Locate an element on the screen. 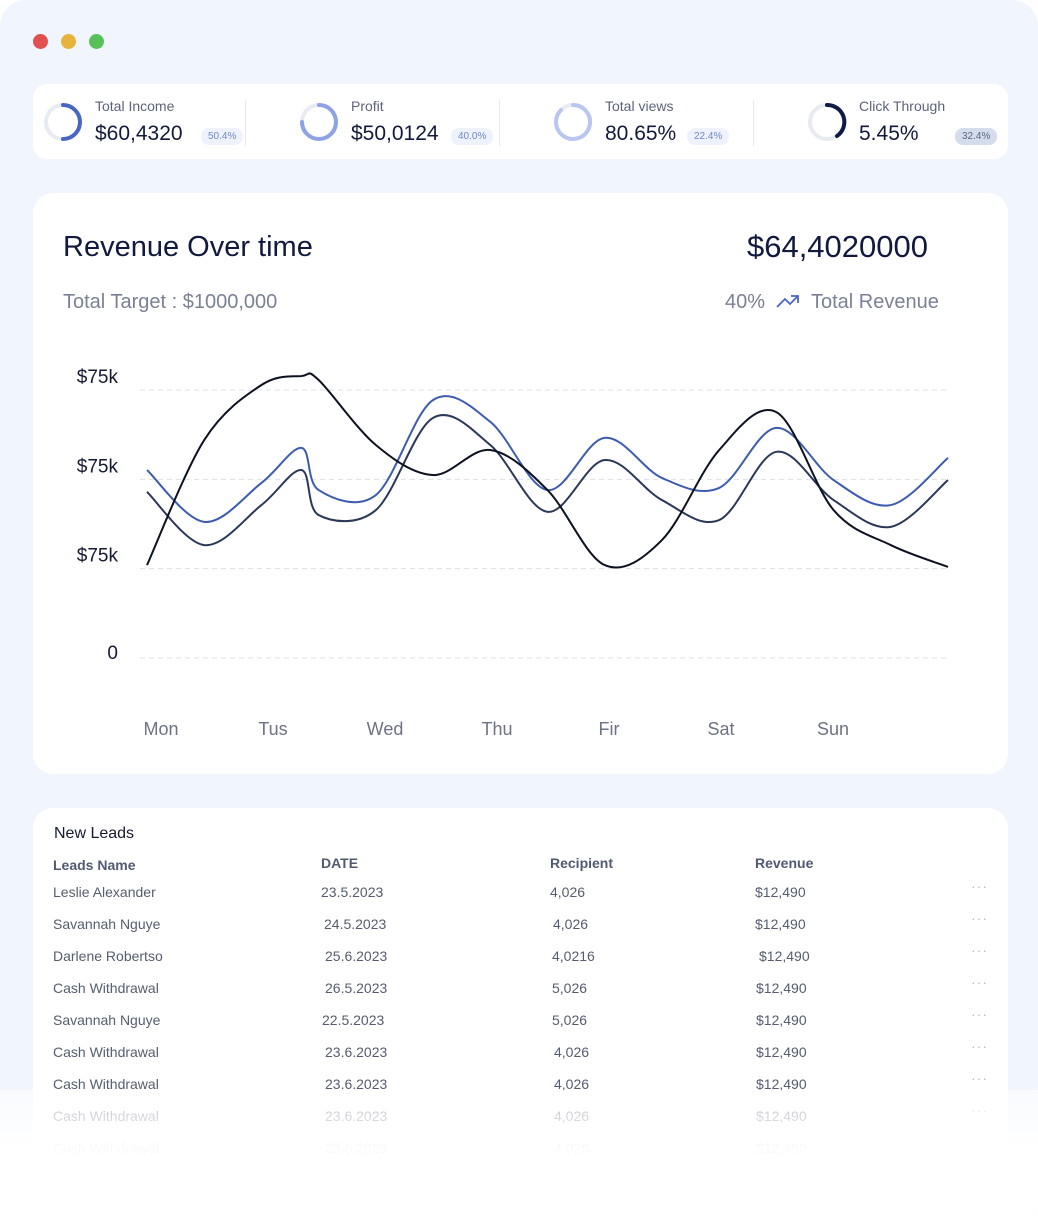 This screenshot has width=1038, height=1232. column-header: Recipient is located at coordinates (582, 863).